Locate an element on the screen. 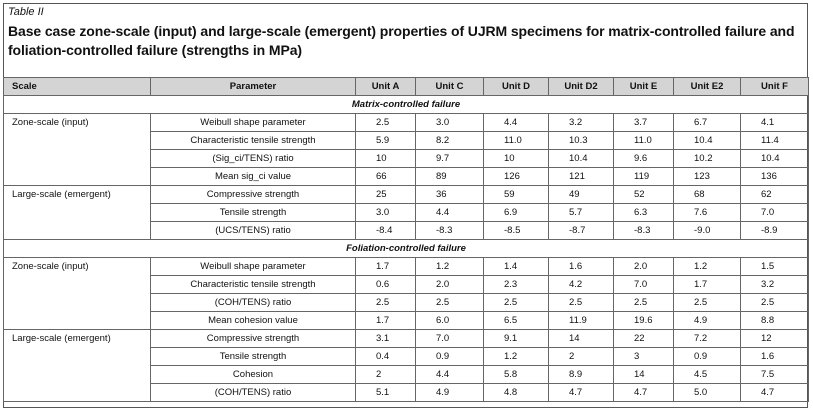  value-cell: 7.6 is located at coordinates (707, 212).